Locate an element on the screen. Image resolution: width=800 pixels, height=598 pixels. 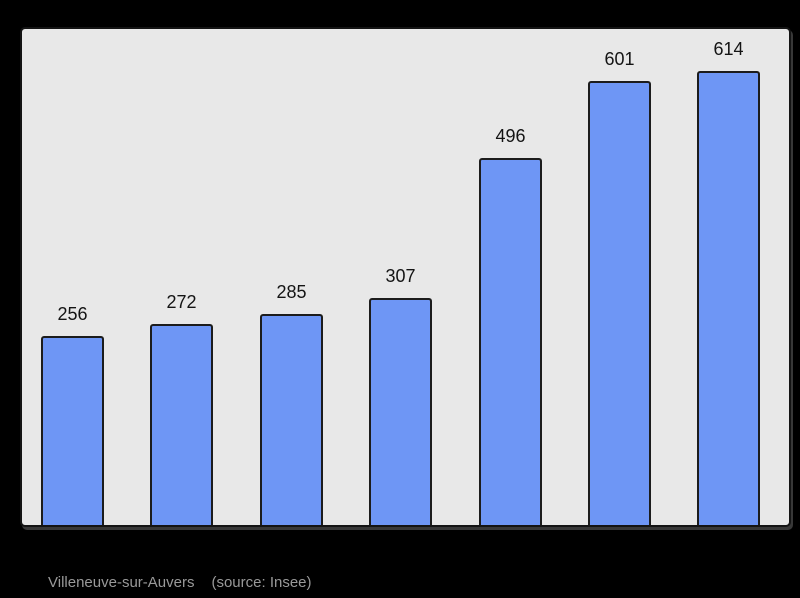
bar-value-label: 272 is located at coordinates (181, 302).